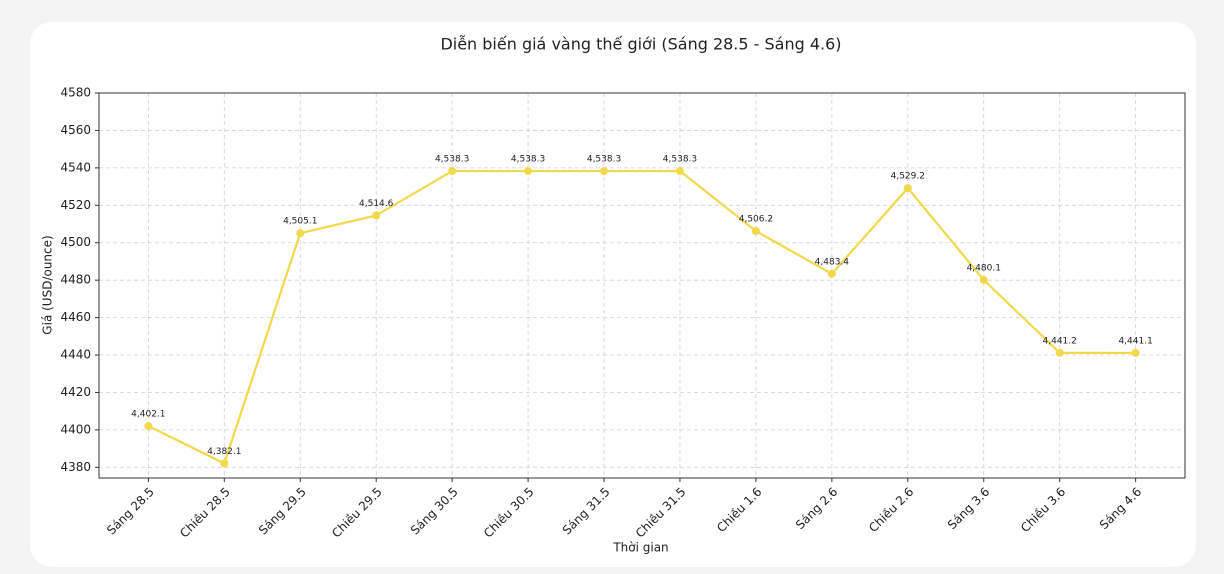  Describe the element at coordinates (1043, 510) in the screenshot. I see `x-tick-label: Chiều 3.6` at that location.